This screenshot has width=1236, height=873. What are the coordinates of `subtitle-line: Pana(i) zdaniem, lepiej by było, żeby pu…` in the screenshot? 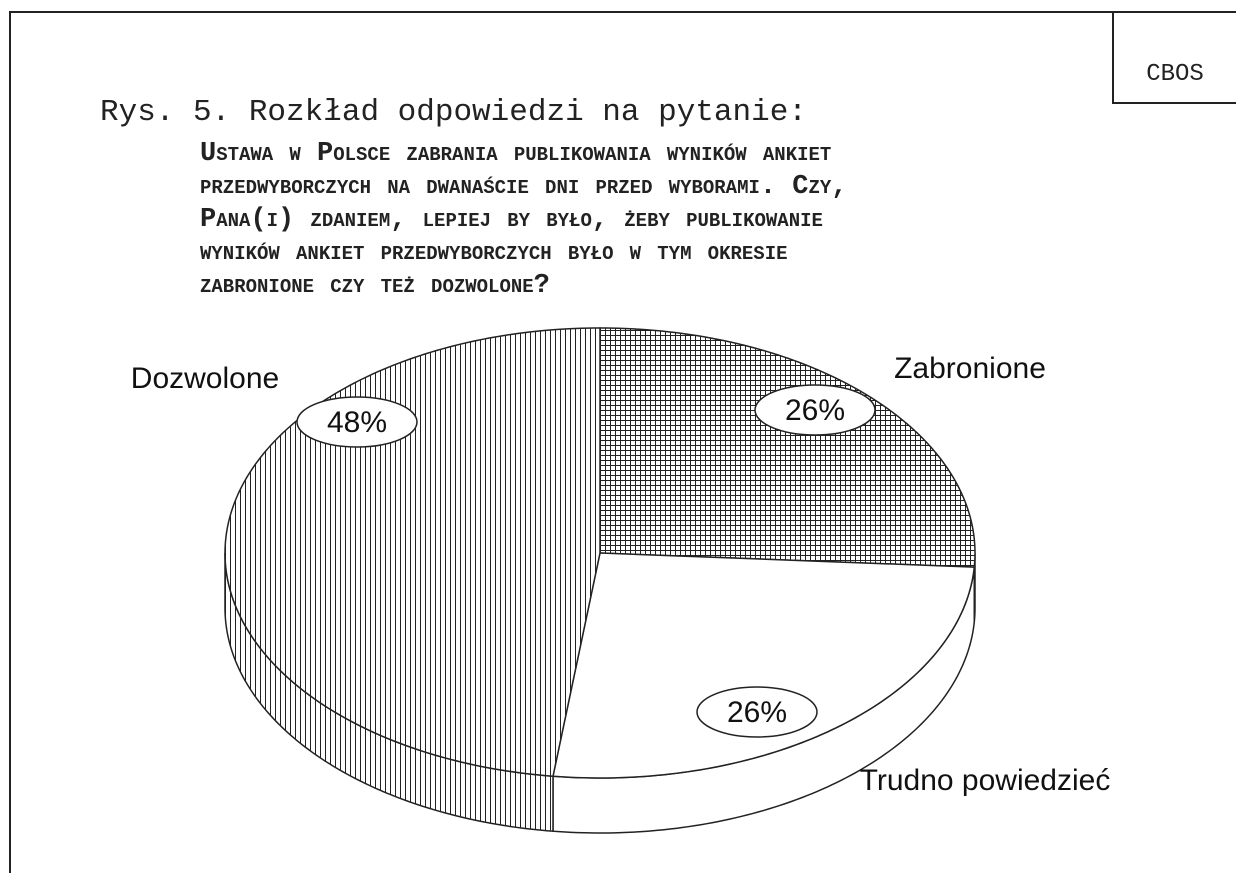 It's located at (511, 220).